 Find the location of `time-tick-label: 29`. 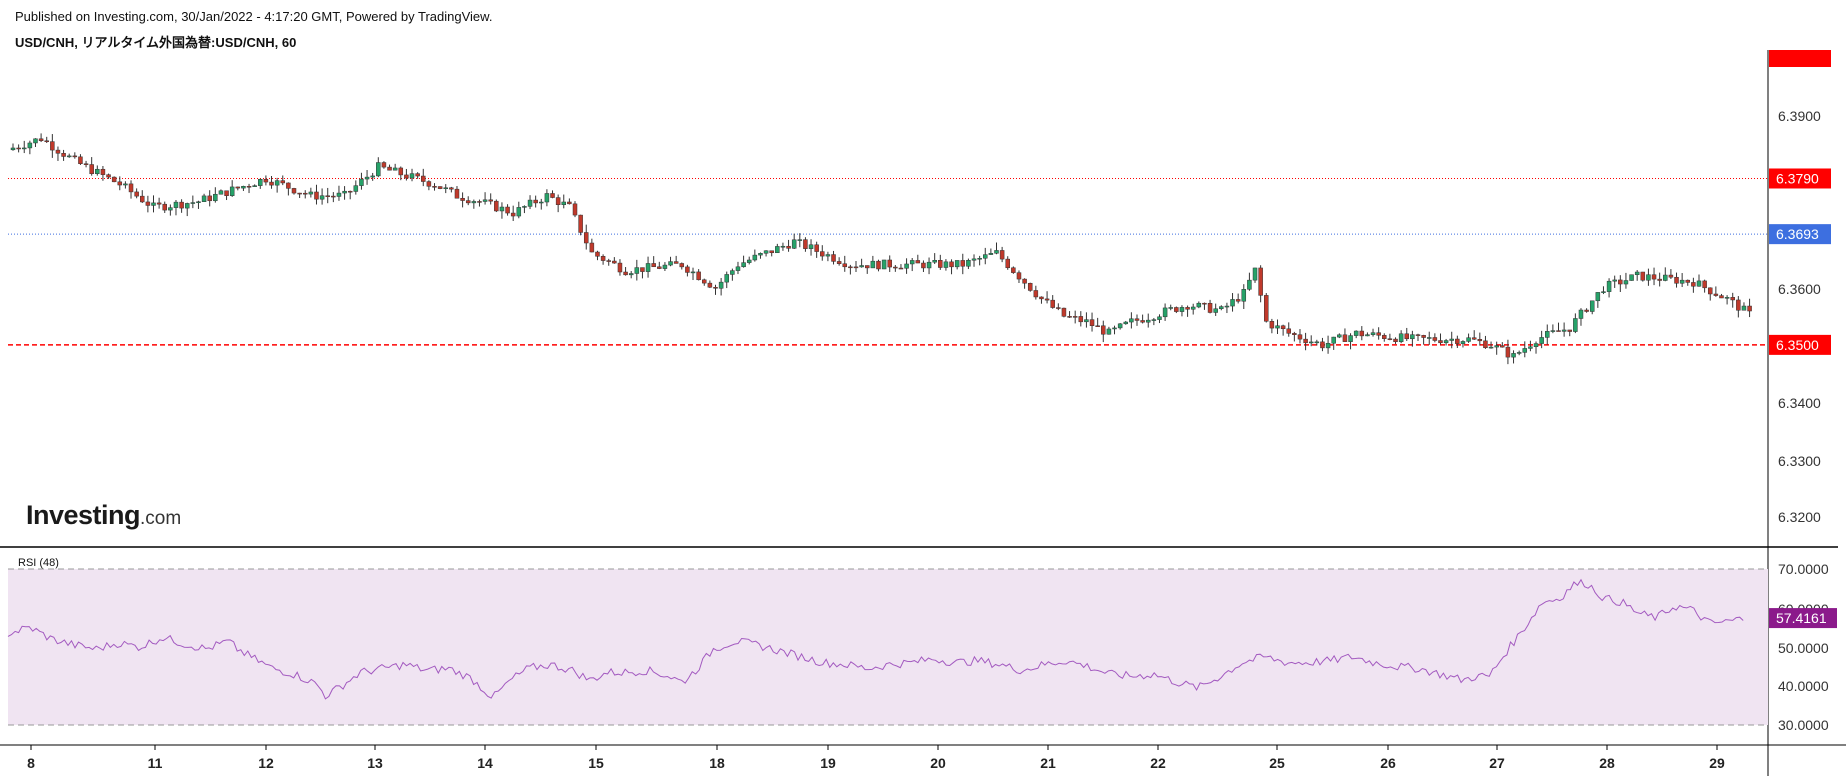

time-tick-label: 29 is located at coordinates (1717, 763).